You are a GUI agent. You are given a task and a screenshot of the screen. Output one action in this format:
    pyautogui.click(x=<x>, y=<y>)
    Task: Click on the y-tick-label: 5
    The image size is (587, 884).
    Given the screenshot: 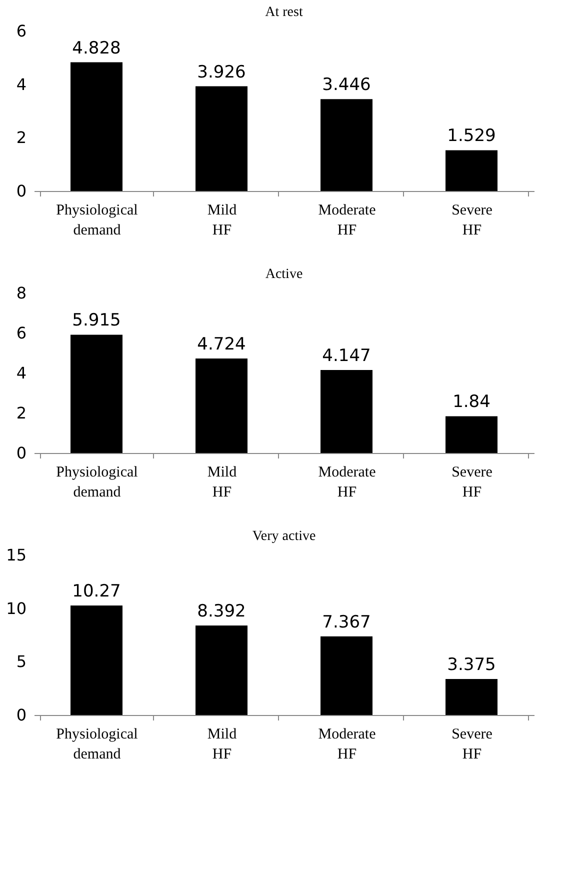 What is the action you would take?
    pyautogui.click(x=21, y=662)
    